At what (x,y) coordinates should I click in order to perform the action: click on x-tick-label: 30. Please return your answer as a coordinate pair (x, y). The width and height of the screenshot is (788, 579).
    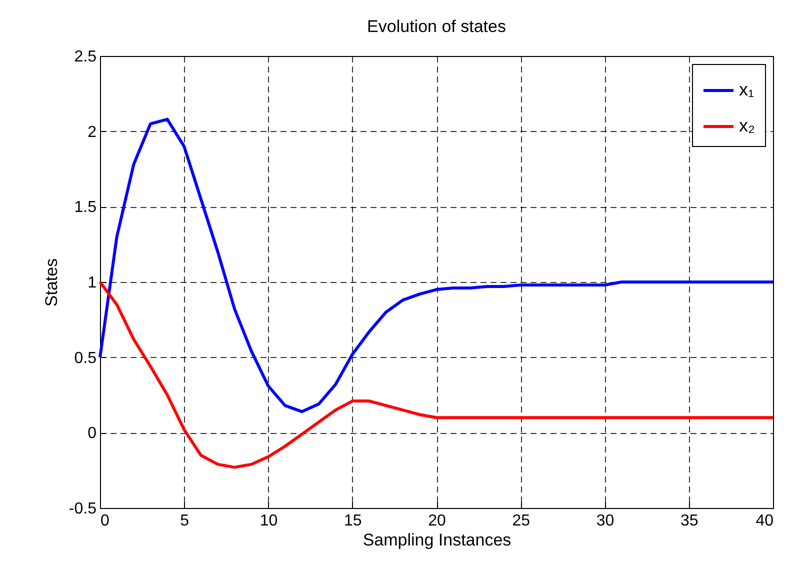
    Looking at the image, I should click on (605, 521).